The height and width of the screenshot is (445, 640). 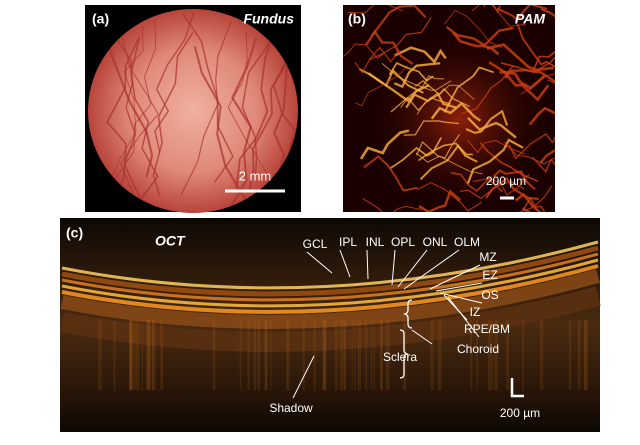 What do you see at coordinates (100, 19) in the screenshot?
I see `panel-label: (a)` at bounding box center [100, 19].